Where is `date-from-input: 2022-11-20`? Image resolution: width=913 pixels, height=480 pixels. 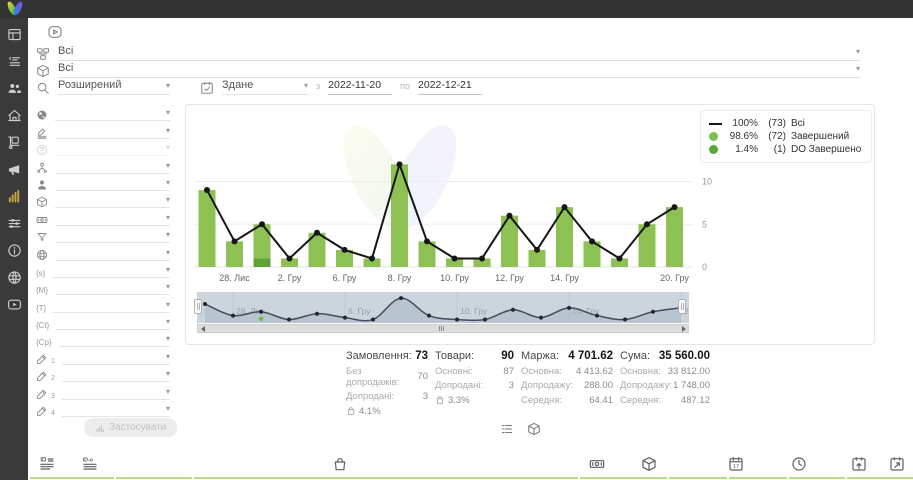 date-from-input: 2022-11-20 is located at coordinates (360, 87).